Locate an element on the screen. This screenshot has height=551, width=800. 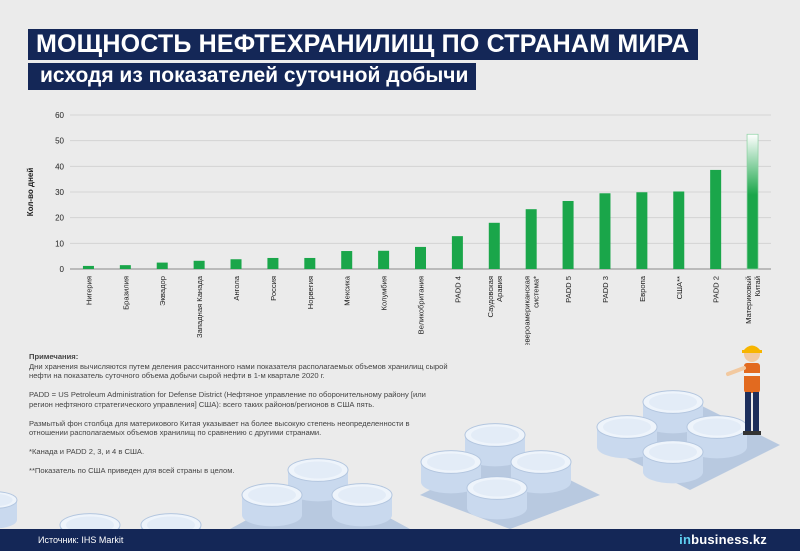
brand-logo: inbusiness.kz is located at coordinates (723, 539).